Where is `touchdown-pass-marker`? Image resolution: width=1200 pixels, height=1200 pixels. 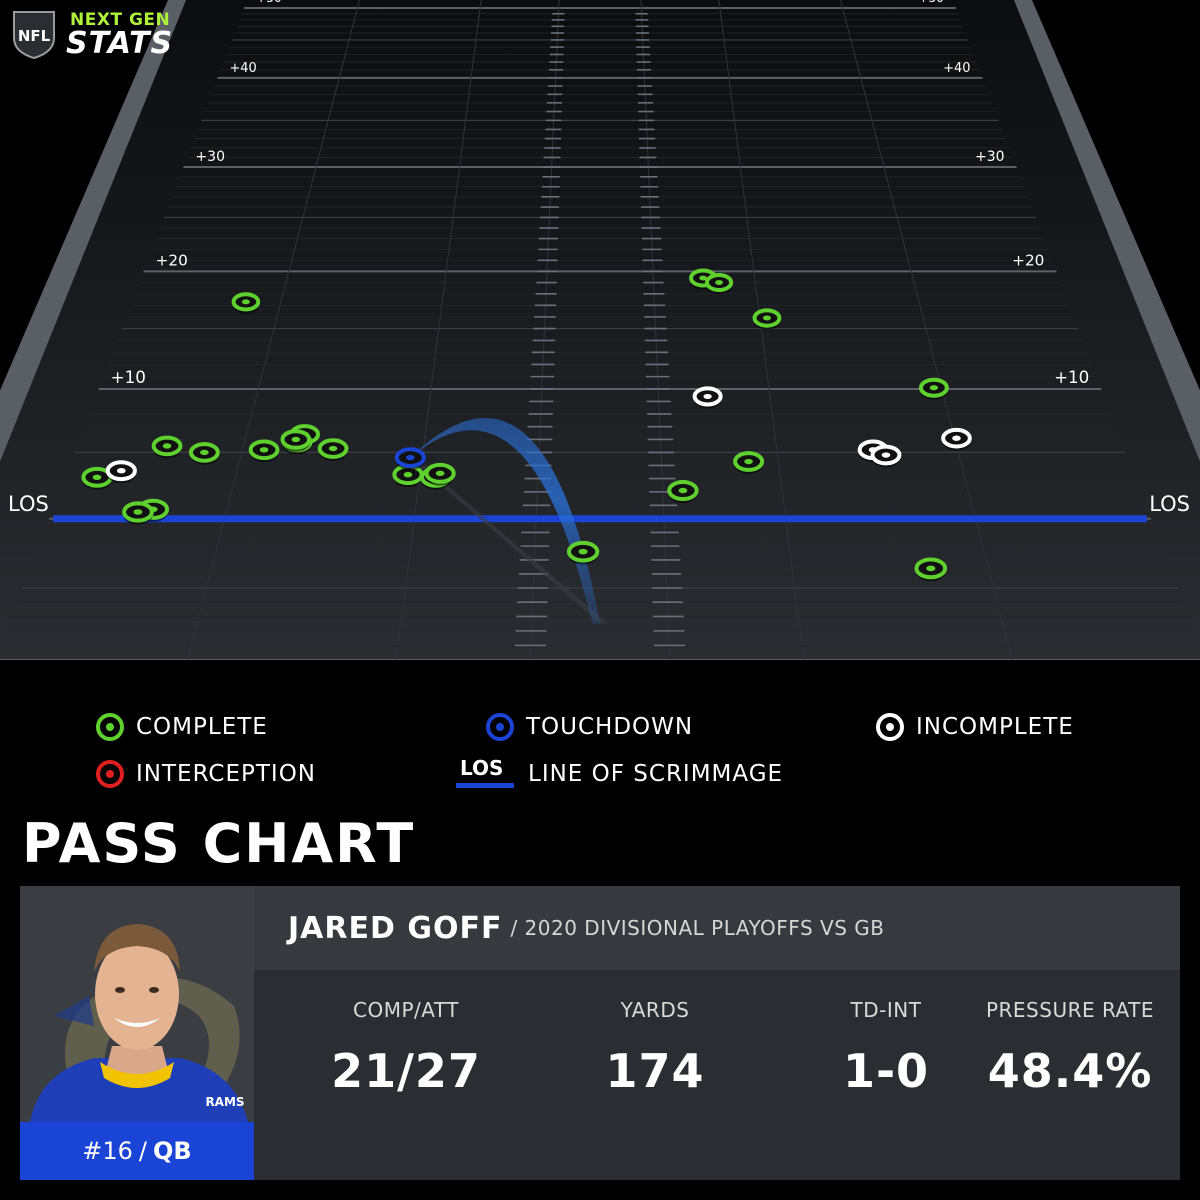
touchdown-pass-marker is located at coordinates (410, 458).